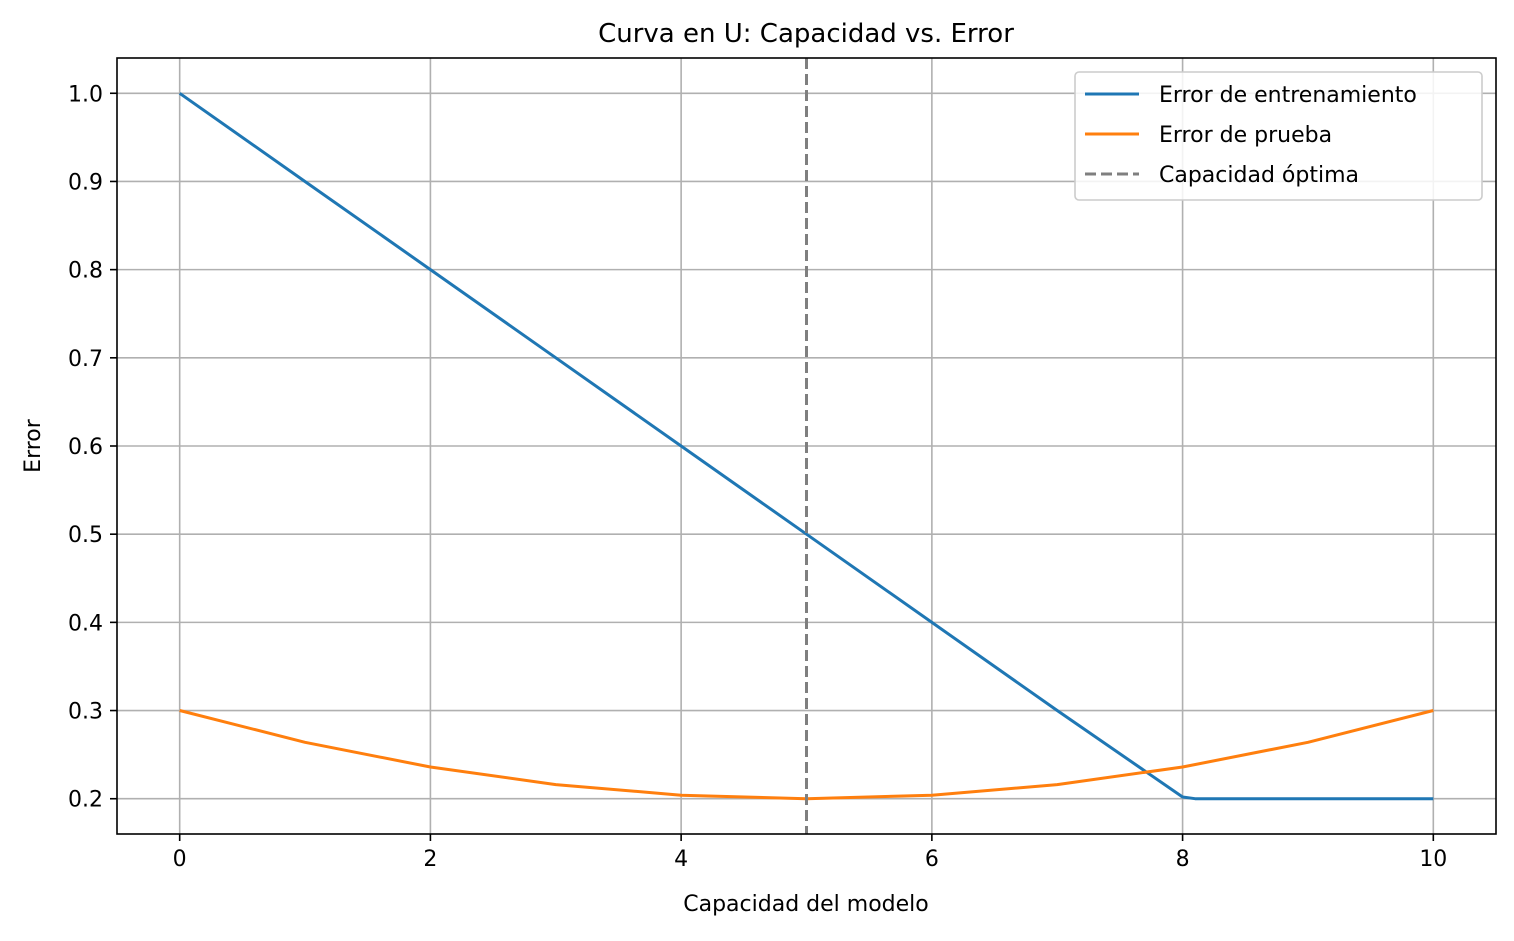 This screenshot has width=1514, height=941. I want to click on chart-title: Curva en U: Capacidad vs. Error, so click(806, 34).